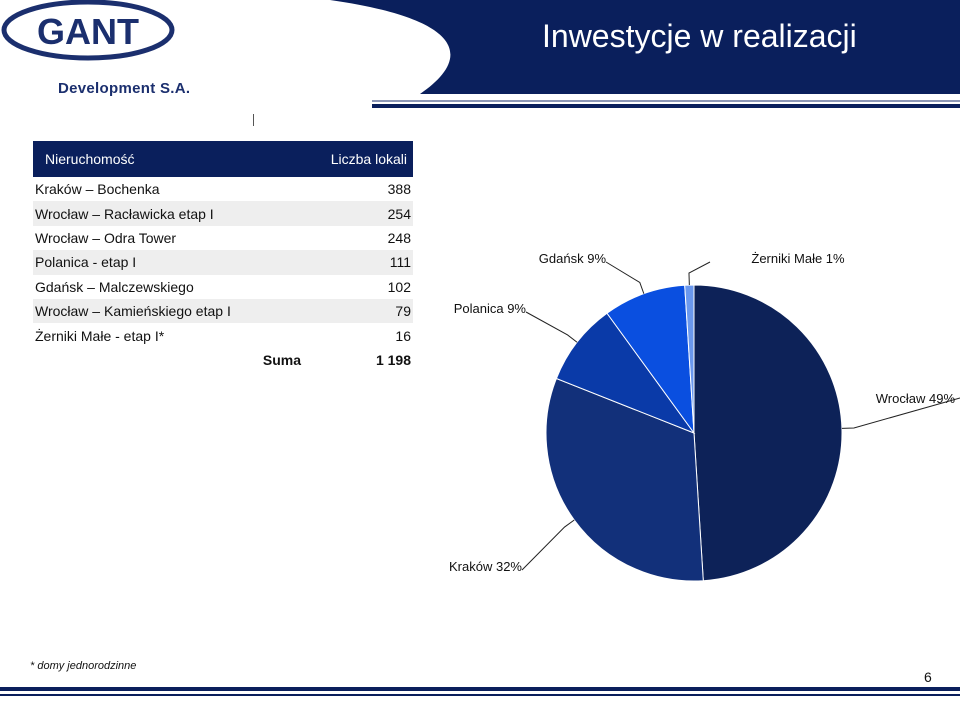 This screenshot has width=960, height=702. What do you see at coordinates (400, 262) in the screenshot?
I see `row-units: 111` at bounding box center [400, 262].